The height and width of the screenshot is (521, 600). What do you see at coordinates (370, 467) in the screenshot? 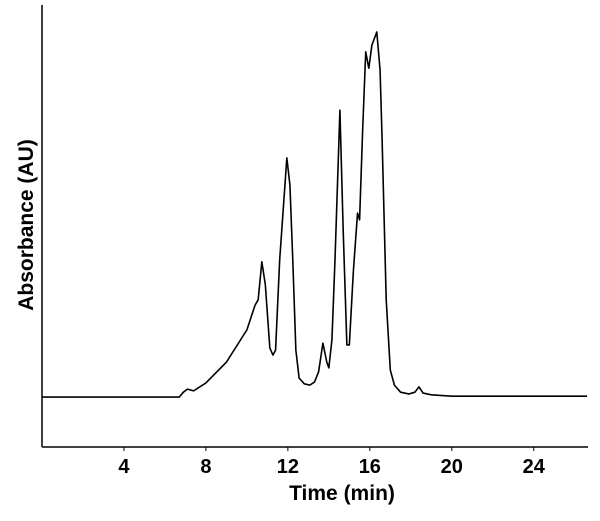
I see `x-tick-label: 16` at bounding box center [370, 467].